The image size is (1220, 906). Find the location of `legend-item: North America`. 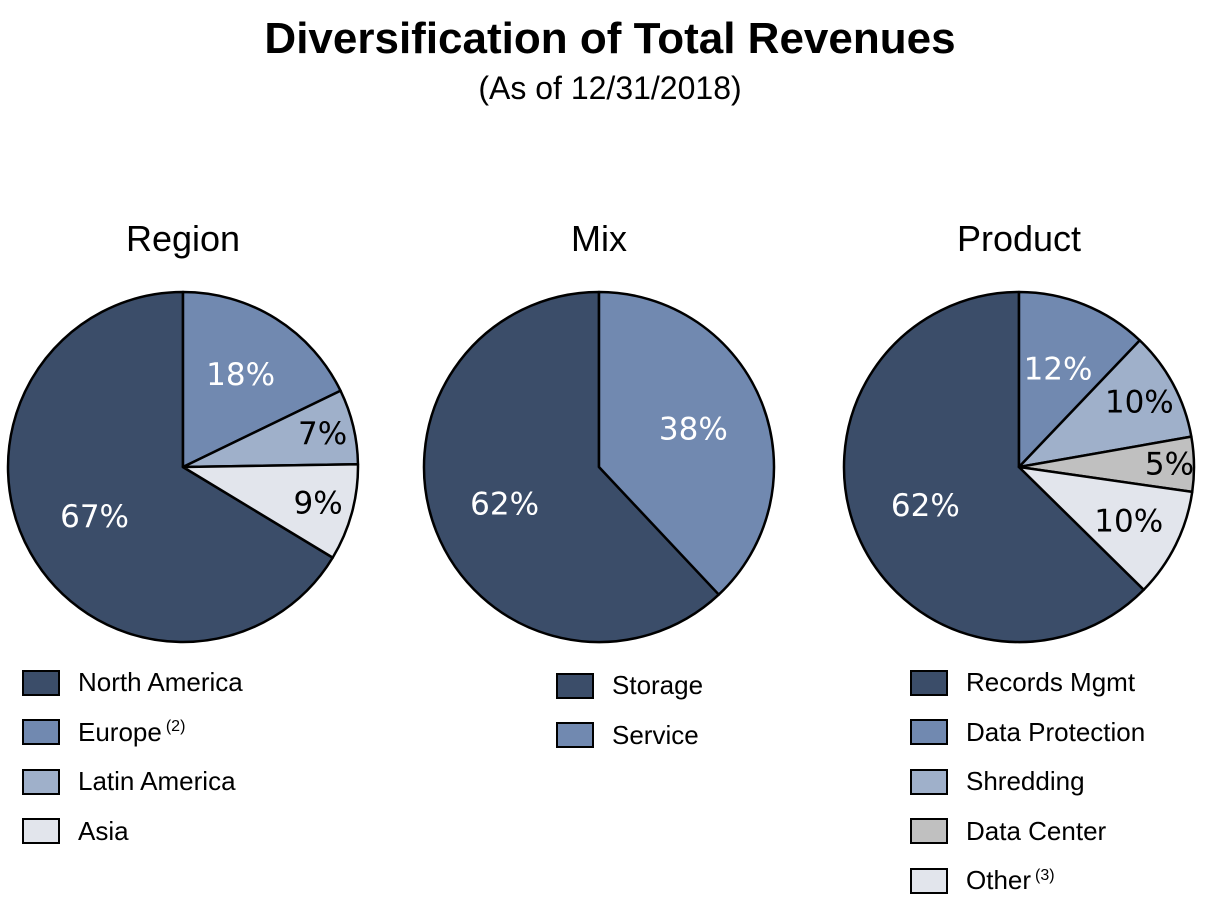

legend-item: North America is located at coordinates (132, 683).